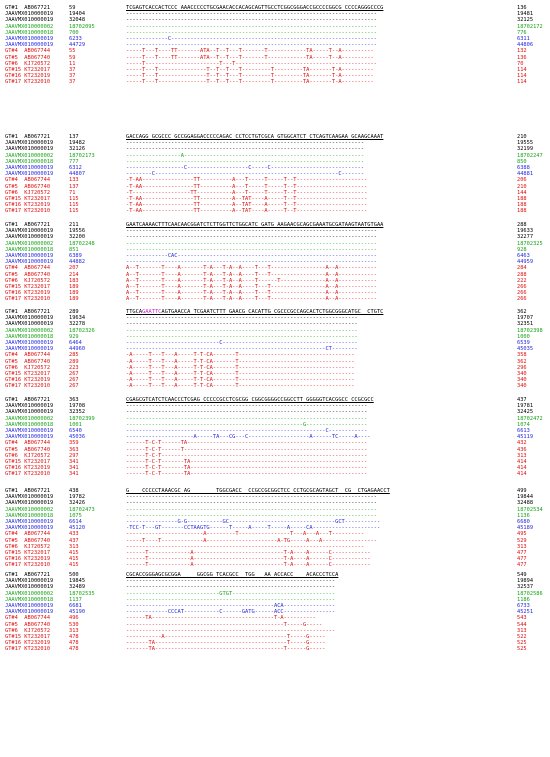 This screenshot has height=757, width=550. Describe the element at coordinates (525, 412) in the screenshot. I see `end-position: 32425` at that location.